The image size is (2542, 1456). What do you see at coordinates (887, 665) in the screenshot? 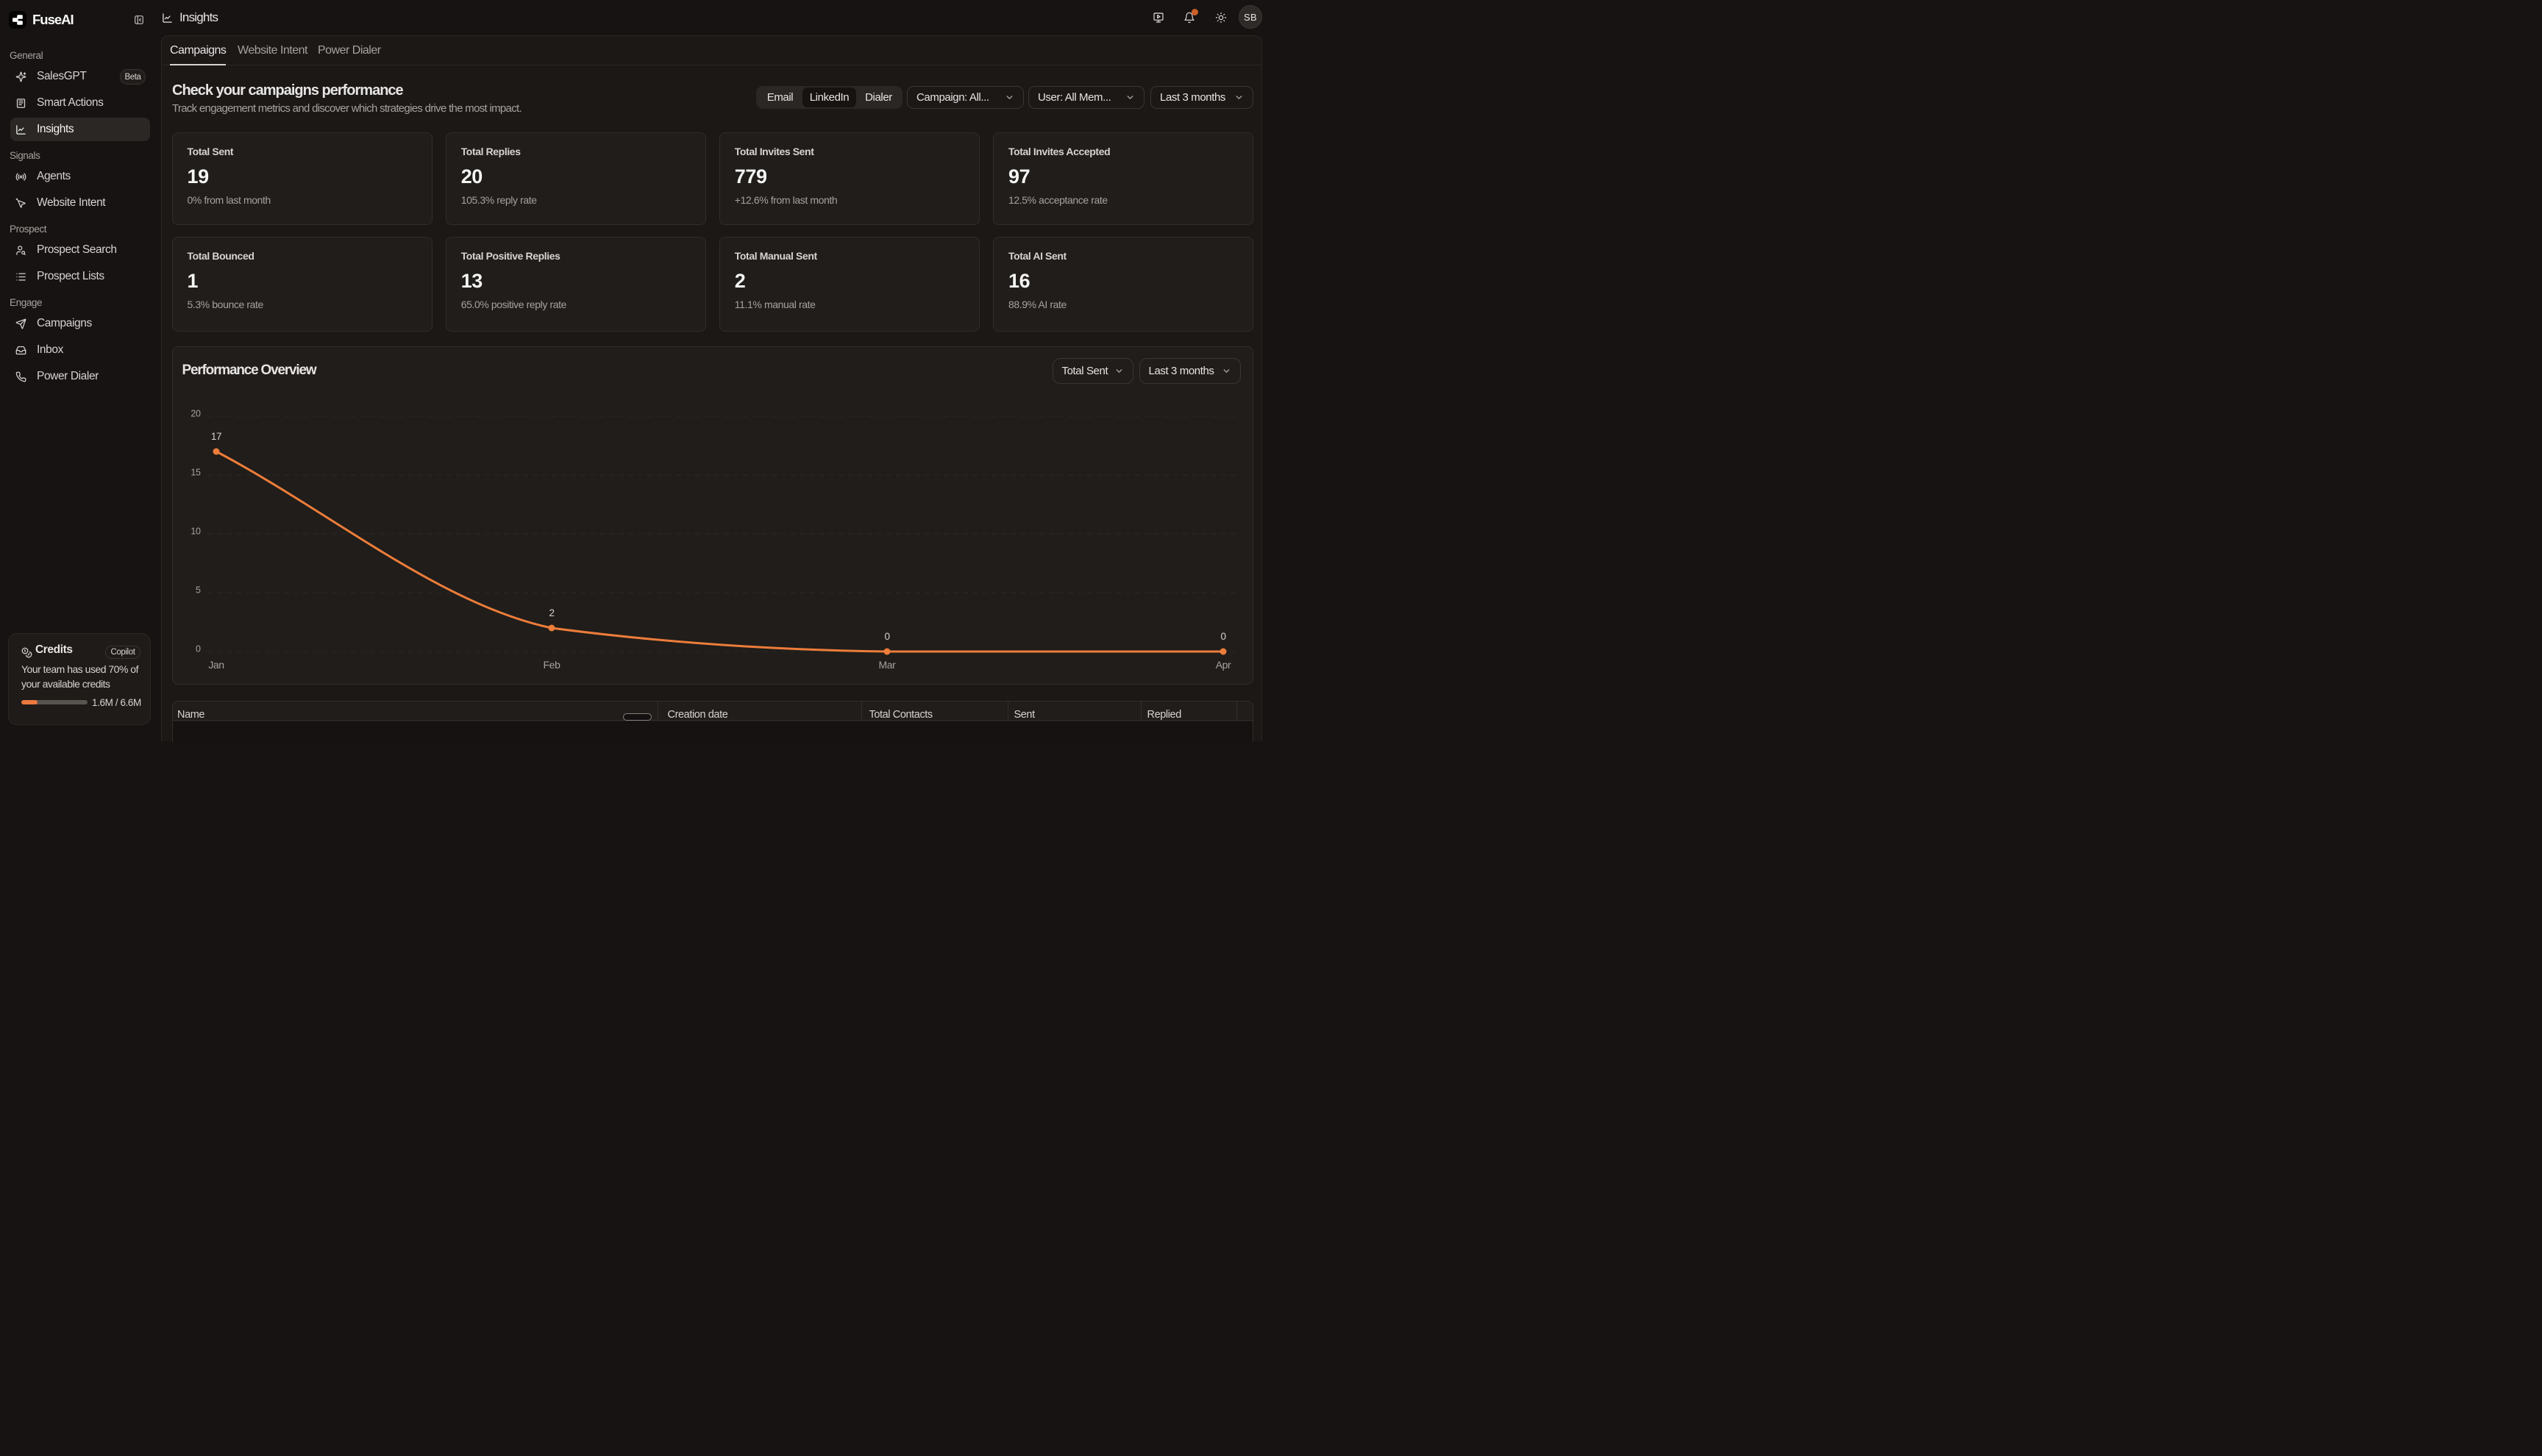
I see `svg-text: Mar` at bounding box center [887, 665].